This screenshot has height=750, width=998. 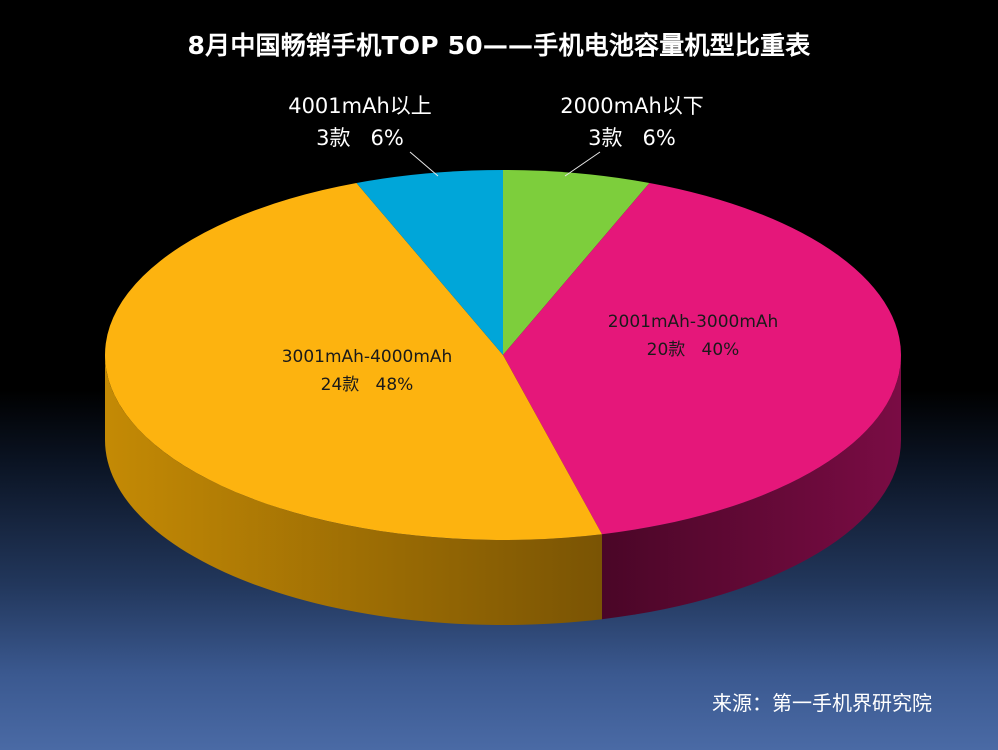 What do you see at coordinates (367, 357) in the screenshot?
I see `slice-label-2: 3001mAh-4000mAh` at bounding box center [367, 357].